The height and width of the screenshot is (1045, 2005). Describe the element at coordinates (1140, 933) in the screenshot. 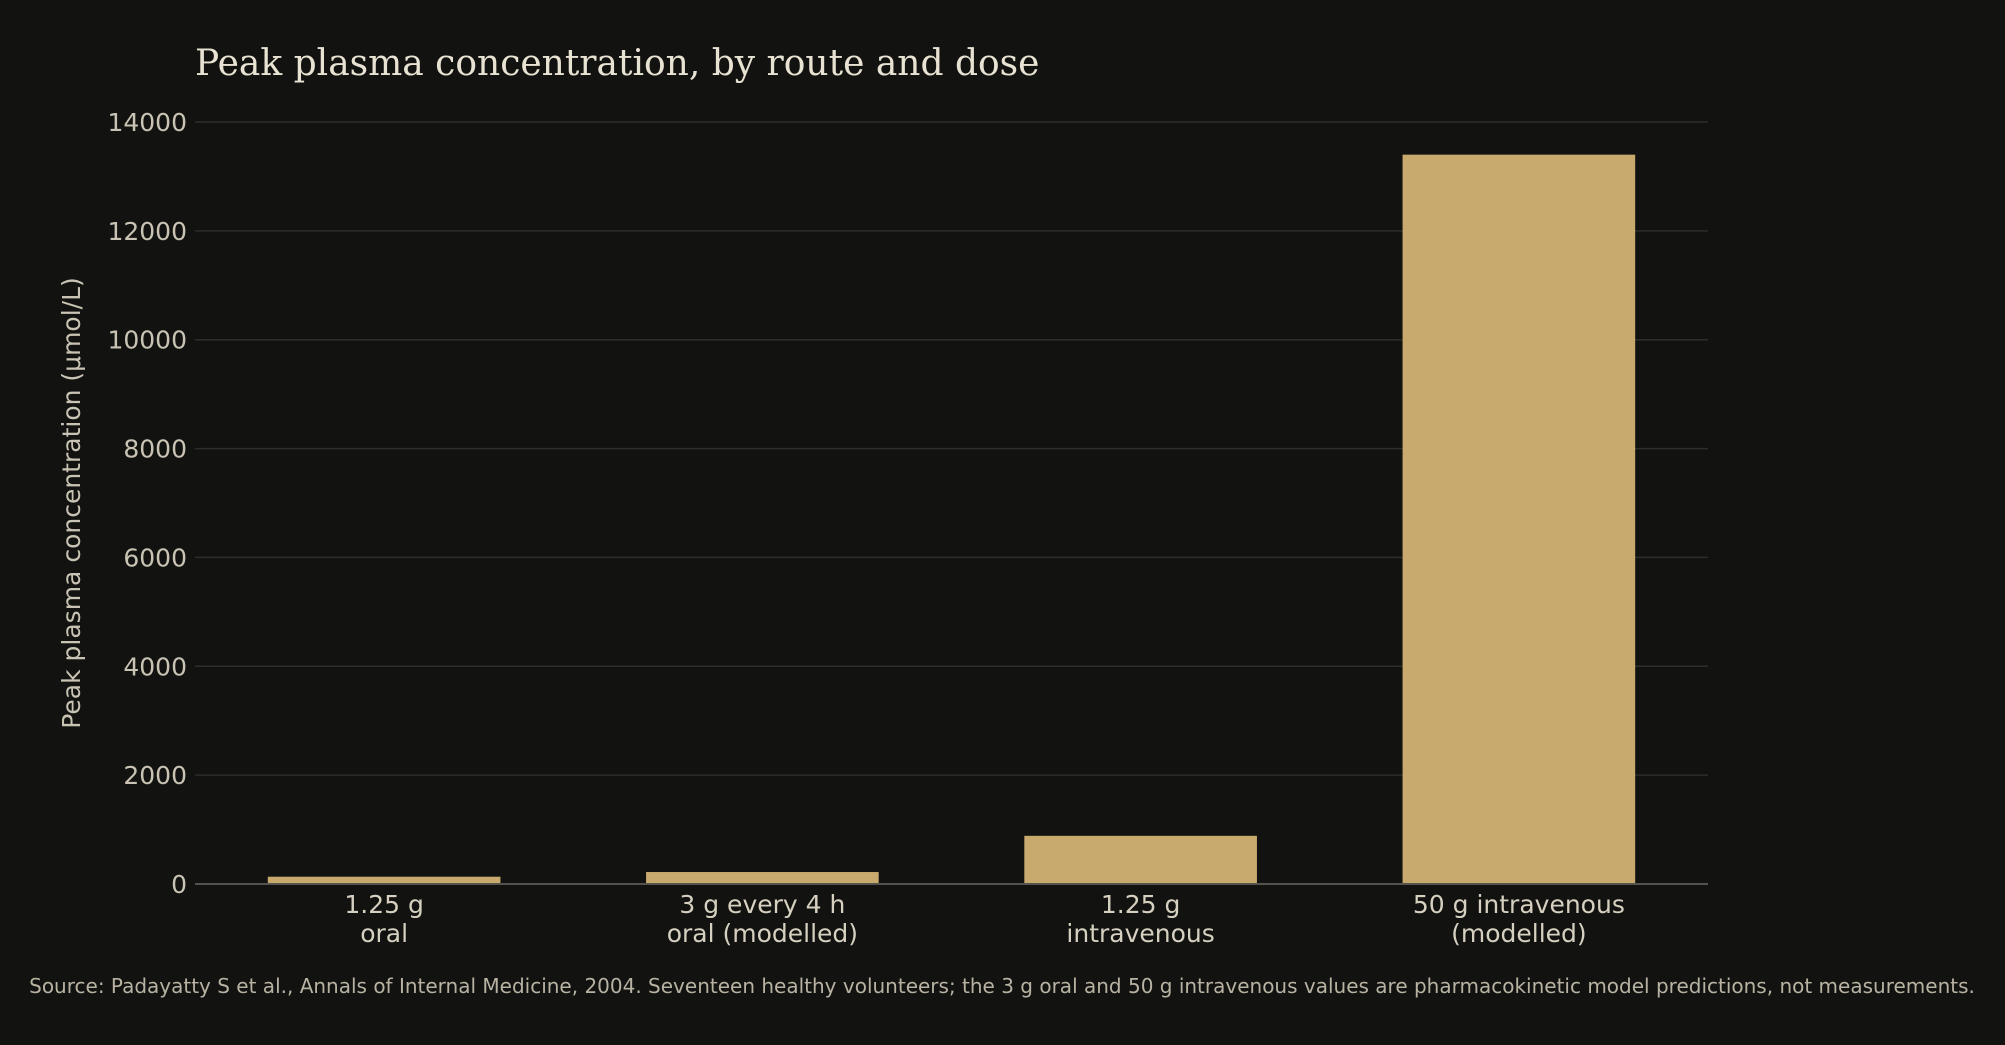

I see `x-tick-label: intravenous` at that location.